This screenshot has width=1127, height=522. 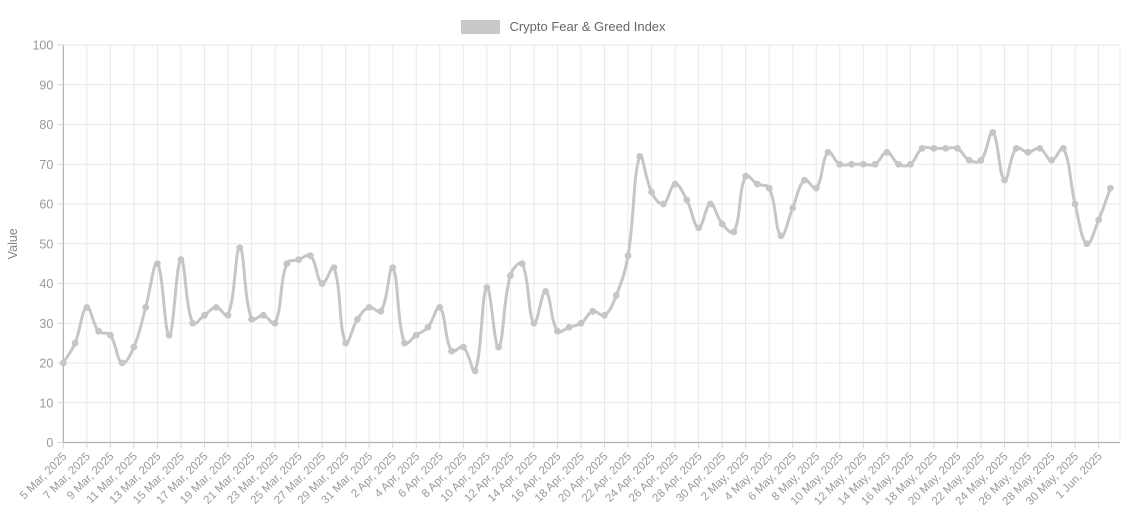 I want to click on y-tick-label: 20, so click(x=46, y=364).